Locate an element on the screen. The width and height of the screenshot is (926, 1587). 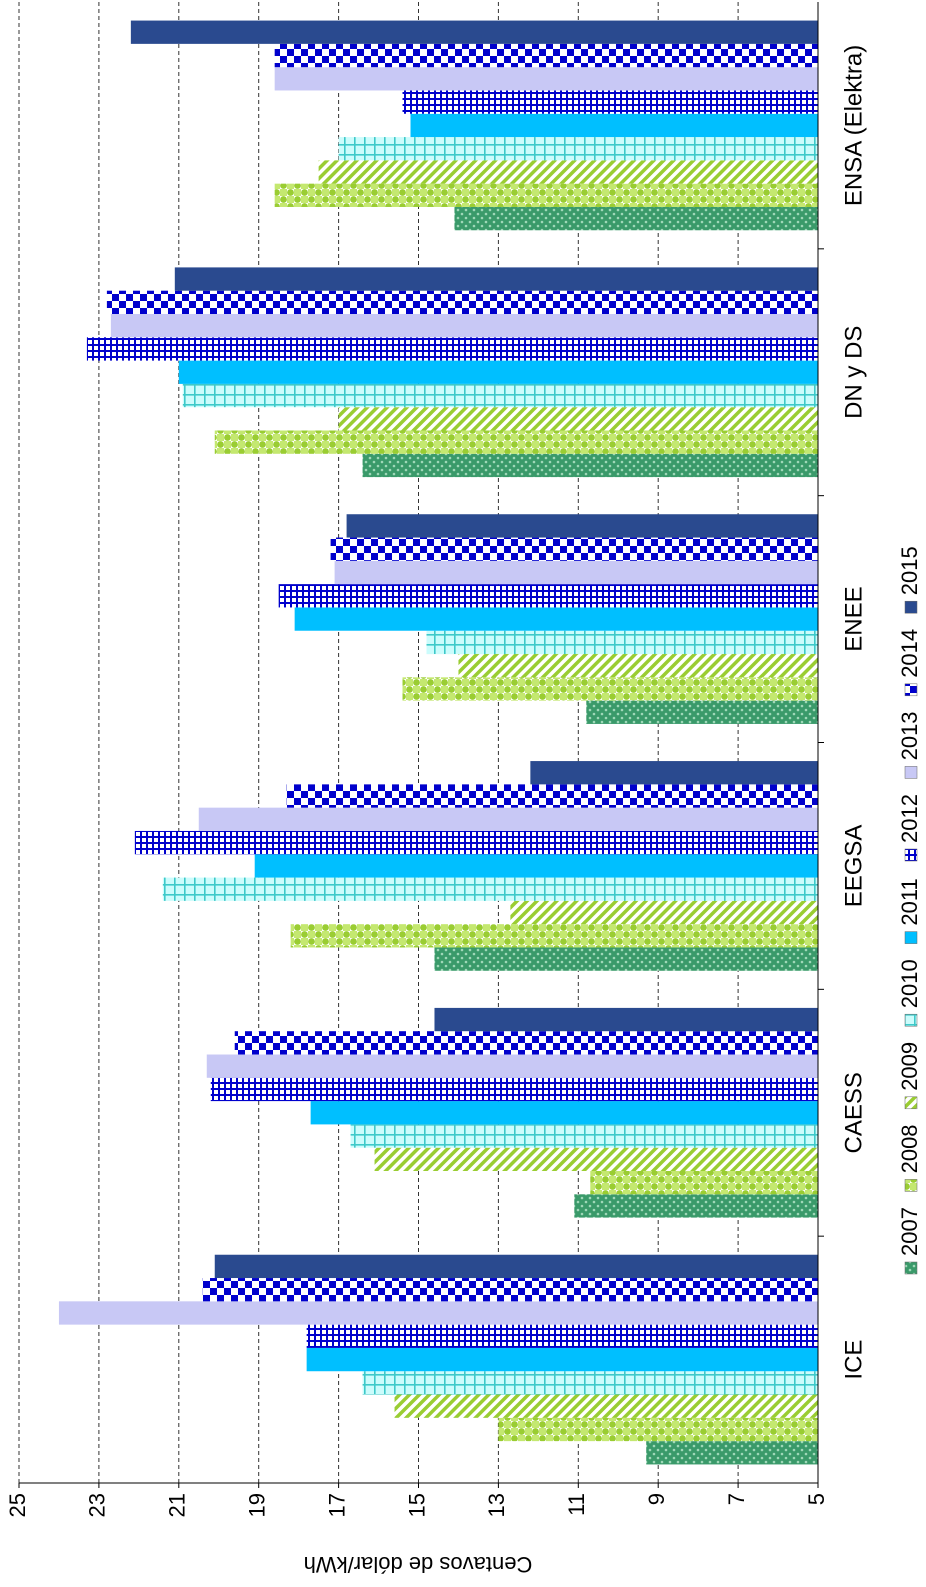
bar-caess-2007 is located at coordinates (696, 1206).